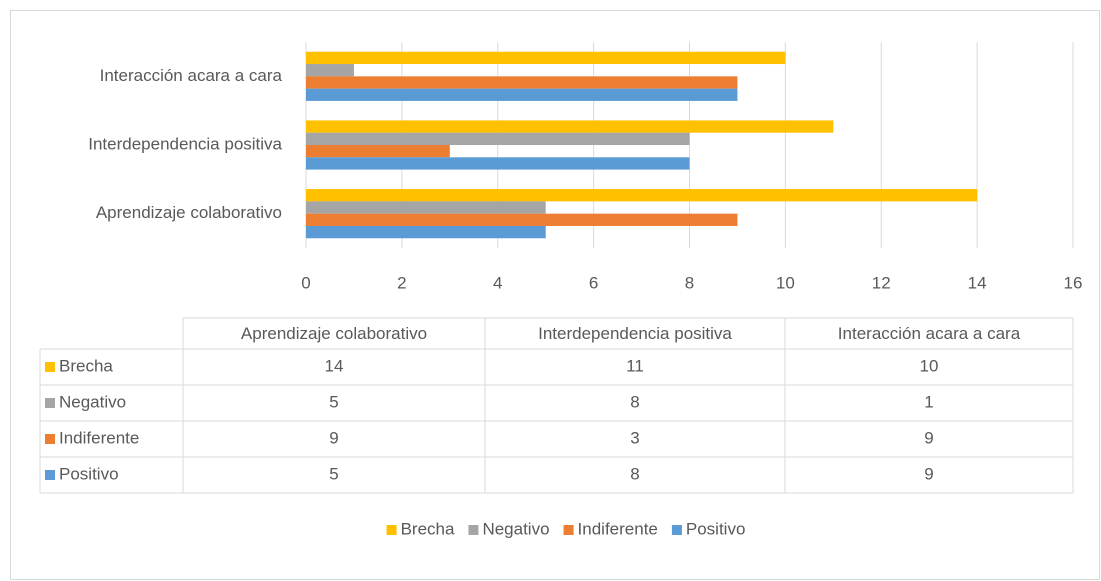  I want to click on table-cell: 10, so click(929, 365).